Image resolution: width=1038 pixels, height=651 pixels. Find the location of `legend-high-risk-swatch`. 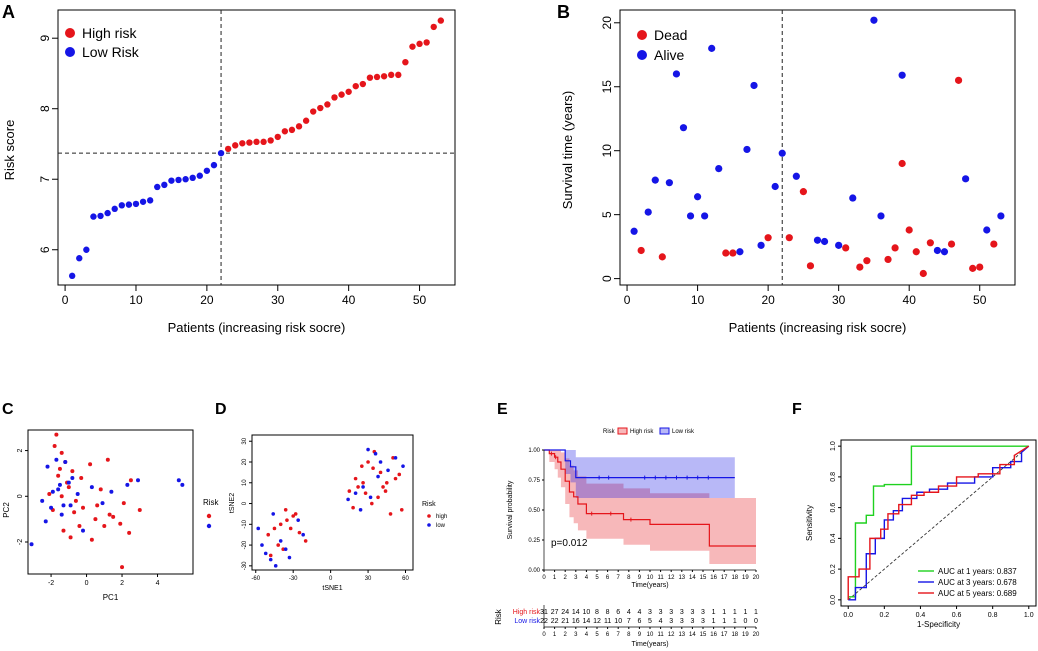

legend-high-risk-swatch is located at coordinates (622, 431).